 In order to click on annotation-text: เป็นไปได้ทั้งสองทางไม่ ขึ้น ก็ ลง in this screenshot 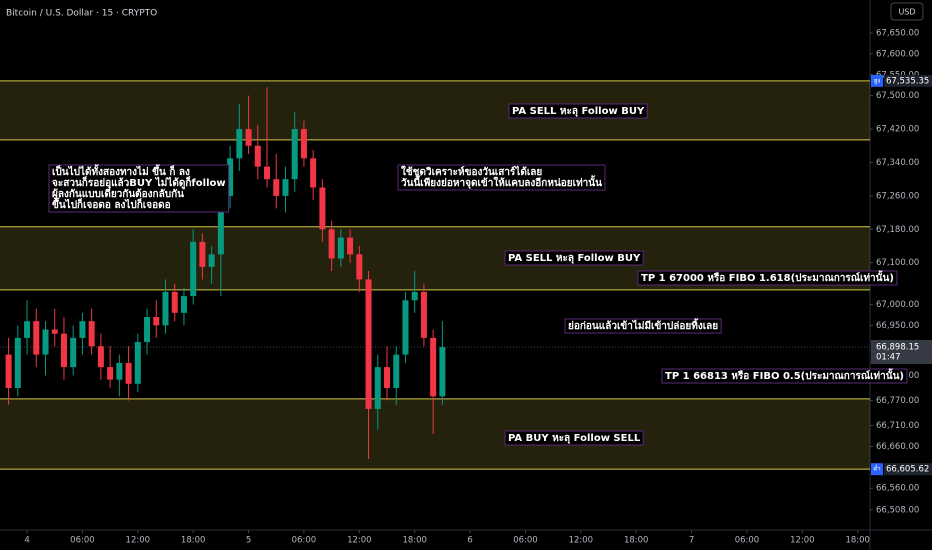, I will do `click(121, 171)`.